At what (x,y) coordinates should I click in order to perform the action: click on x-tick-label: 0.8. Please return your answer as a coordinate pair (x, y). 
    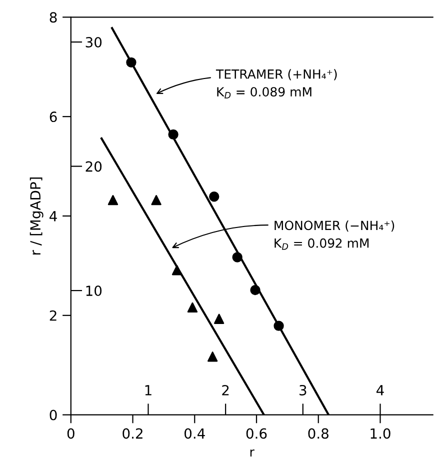
    Looking at the image, I should click on (318, 433).